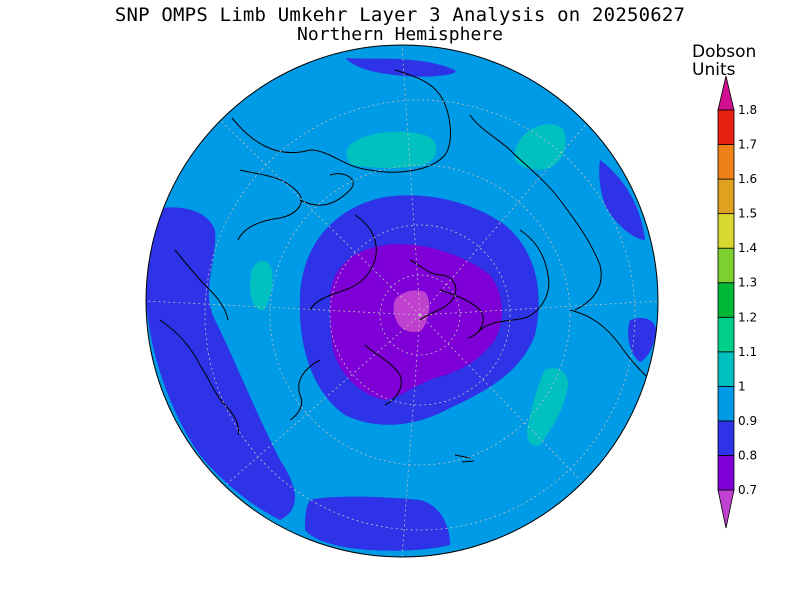 The height and width of the screenshot is (600, 800). Describe the element at coordinates (400, 34) in the screenshot. I see `map-subtitle: Northern Hemisphere` at that location.